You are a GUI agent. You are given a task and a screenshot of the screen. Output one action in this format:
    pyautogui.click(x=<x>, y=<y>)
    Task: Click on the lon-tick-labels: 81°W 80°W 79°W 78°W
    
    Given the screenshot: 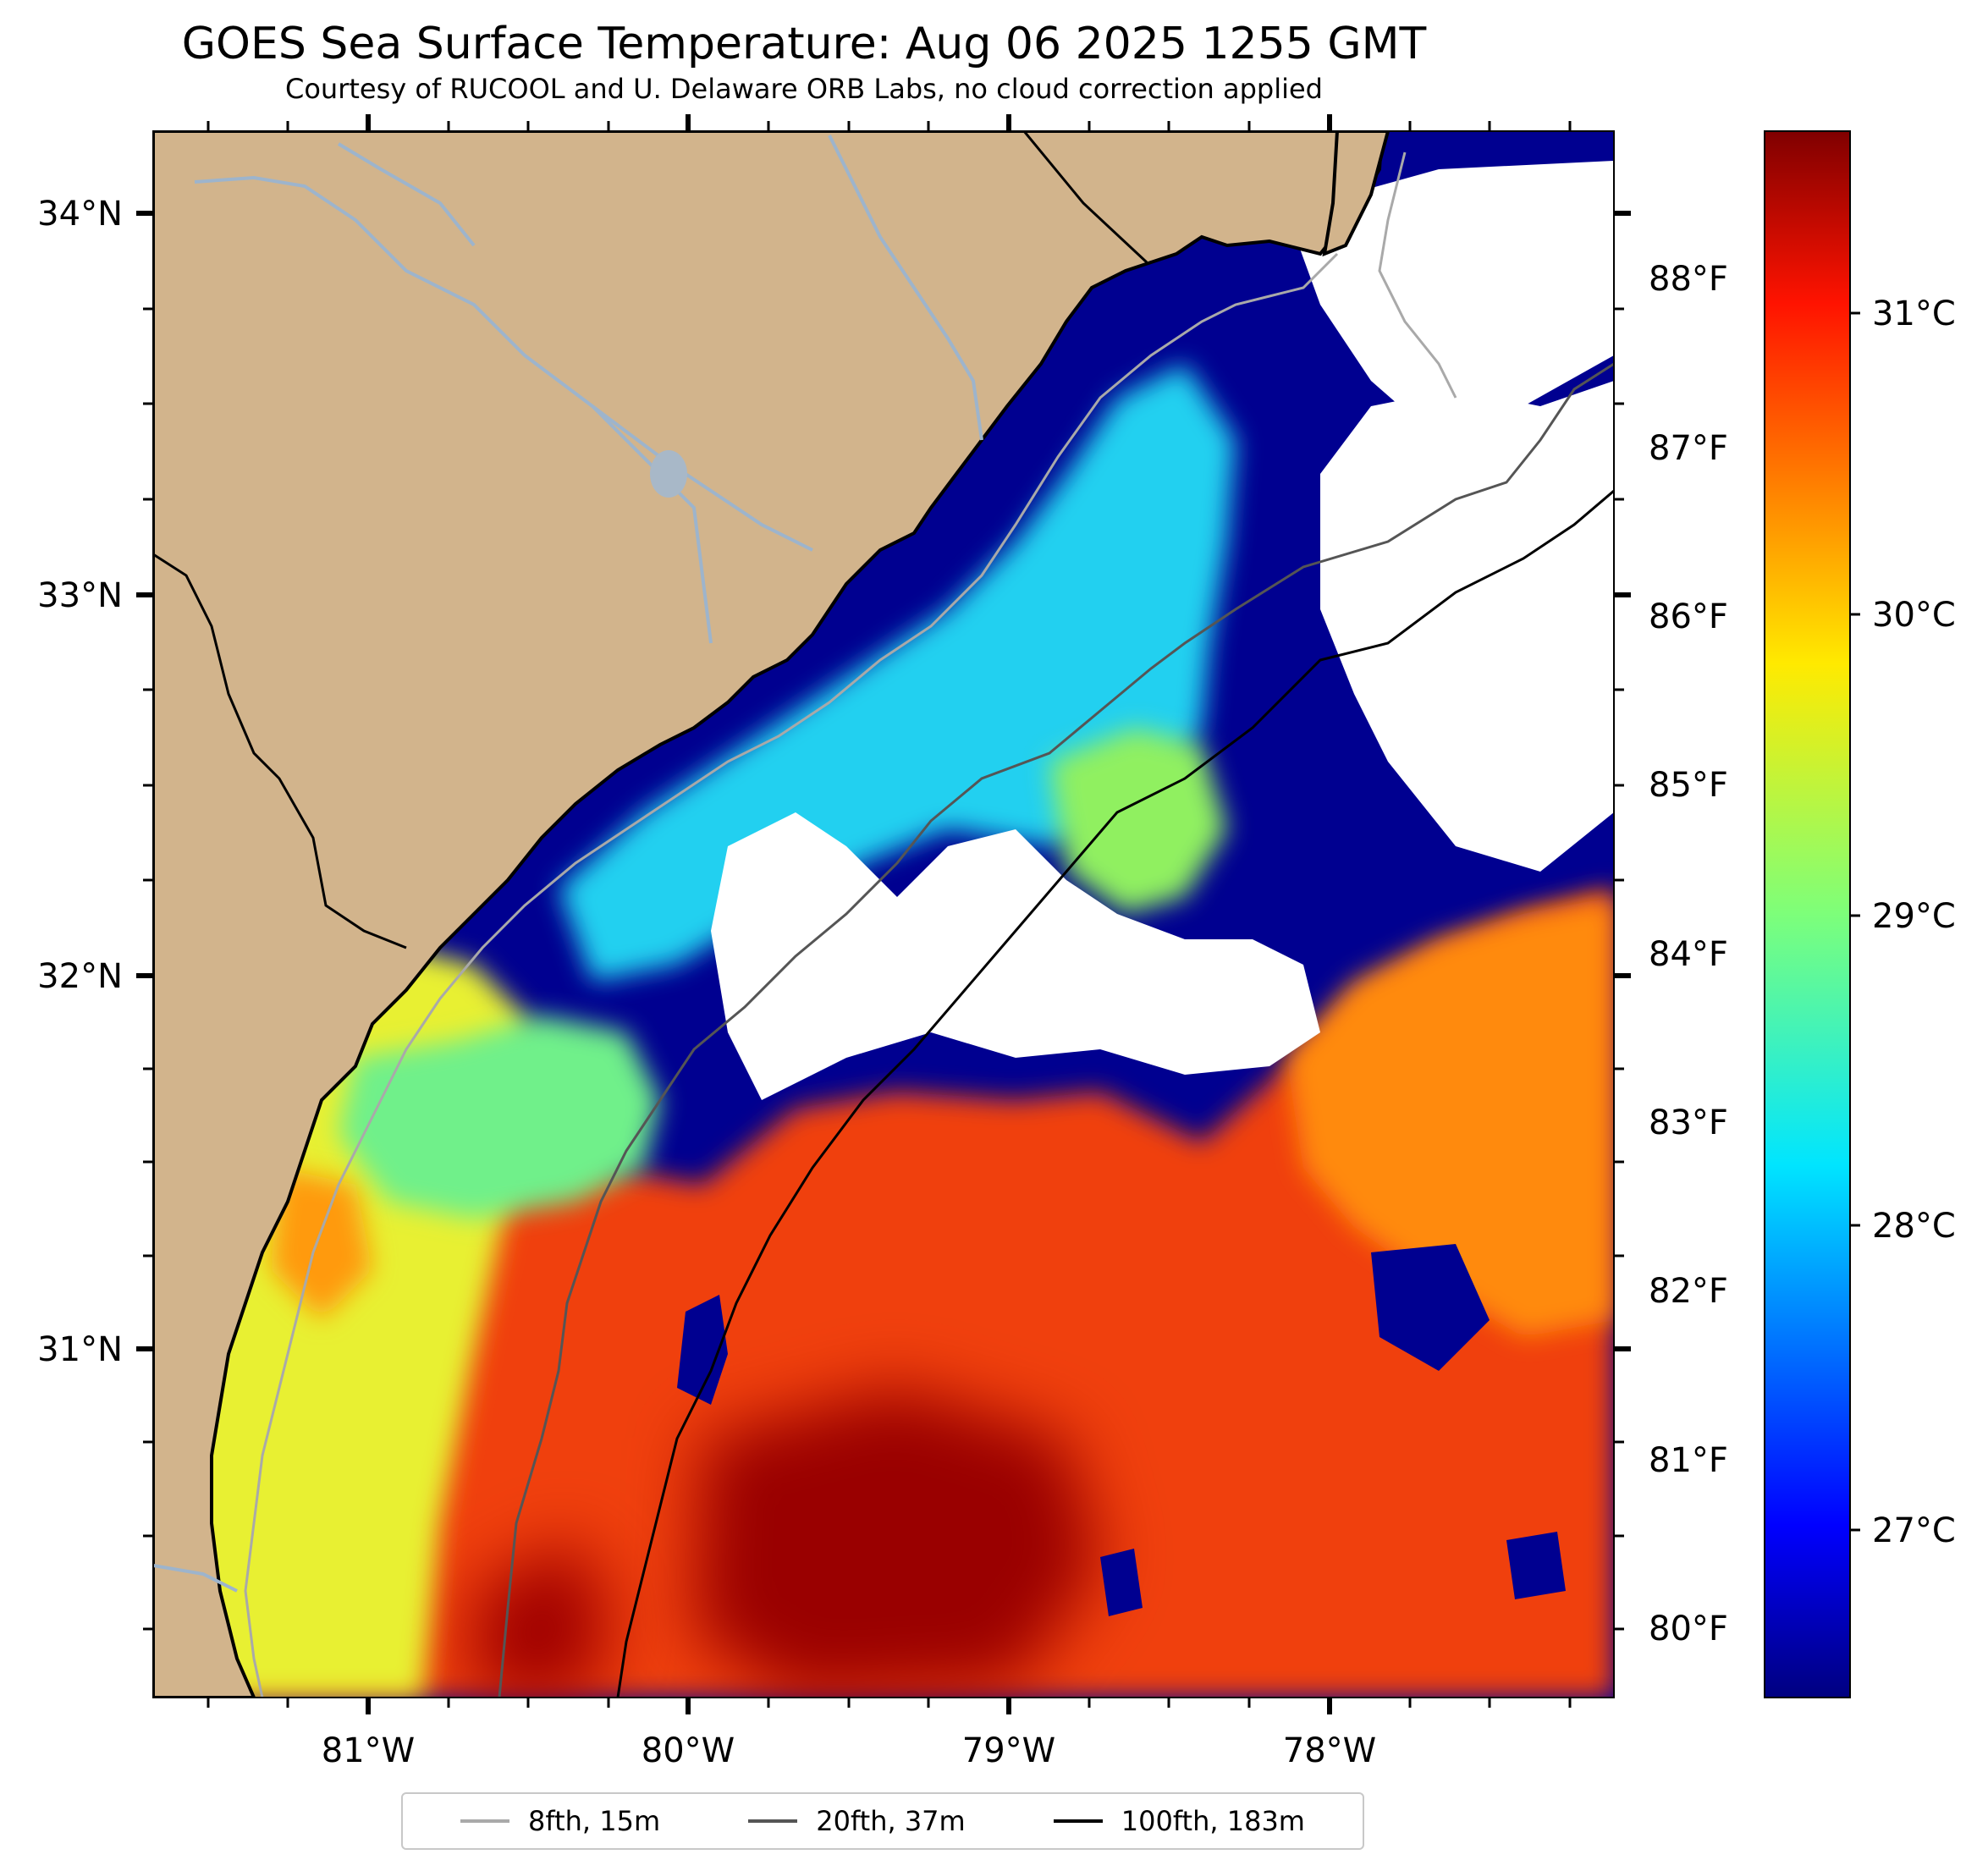 What is the action you would take?
    pyautogui.click(x=849, y=1751)
    